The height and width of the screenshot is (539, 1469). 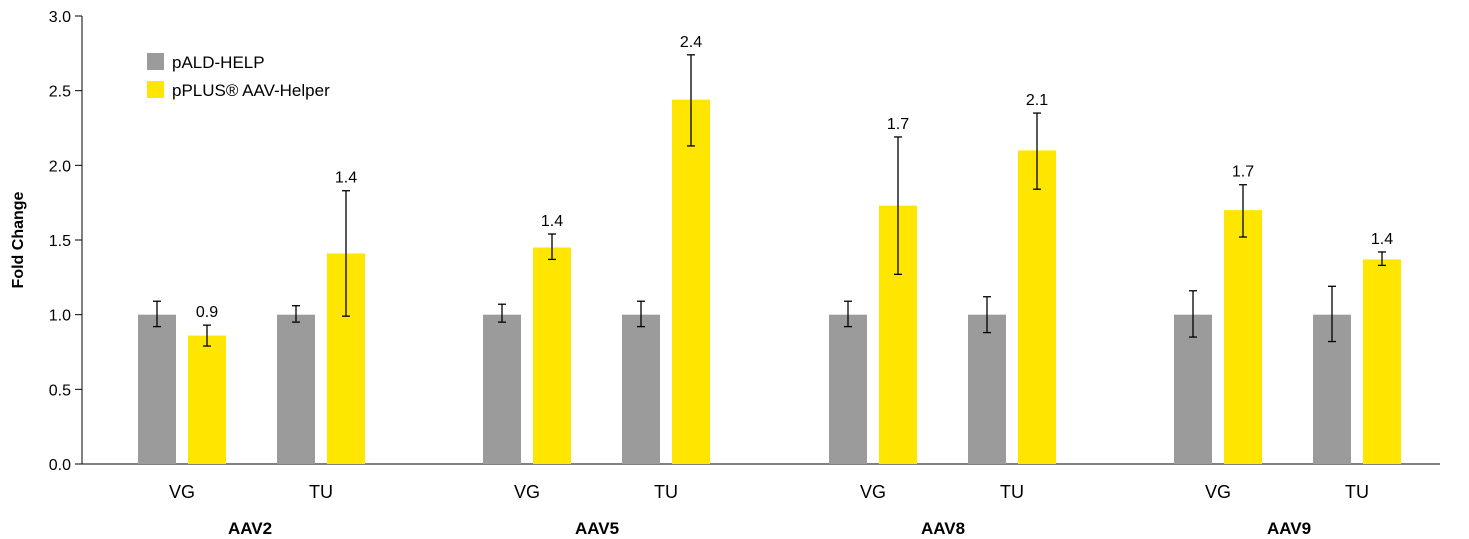 What do you see at coordinates (251, 90) in the screenshot?
I see `legend-label: pPLUS® AAV-Helper` at bounding box center [251, 90].